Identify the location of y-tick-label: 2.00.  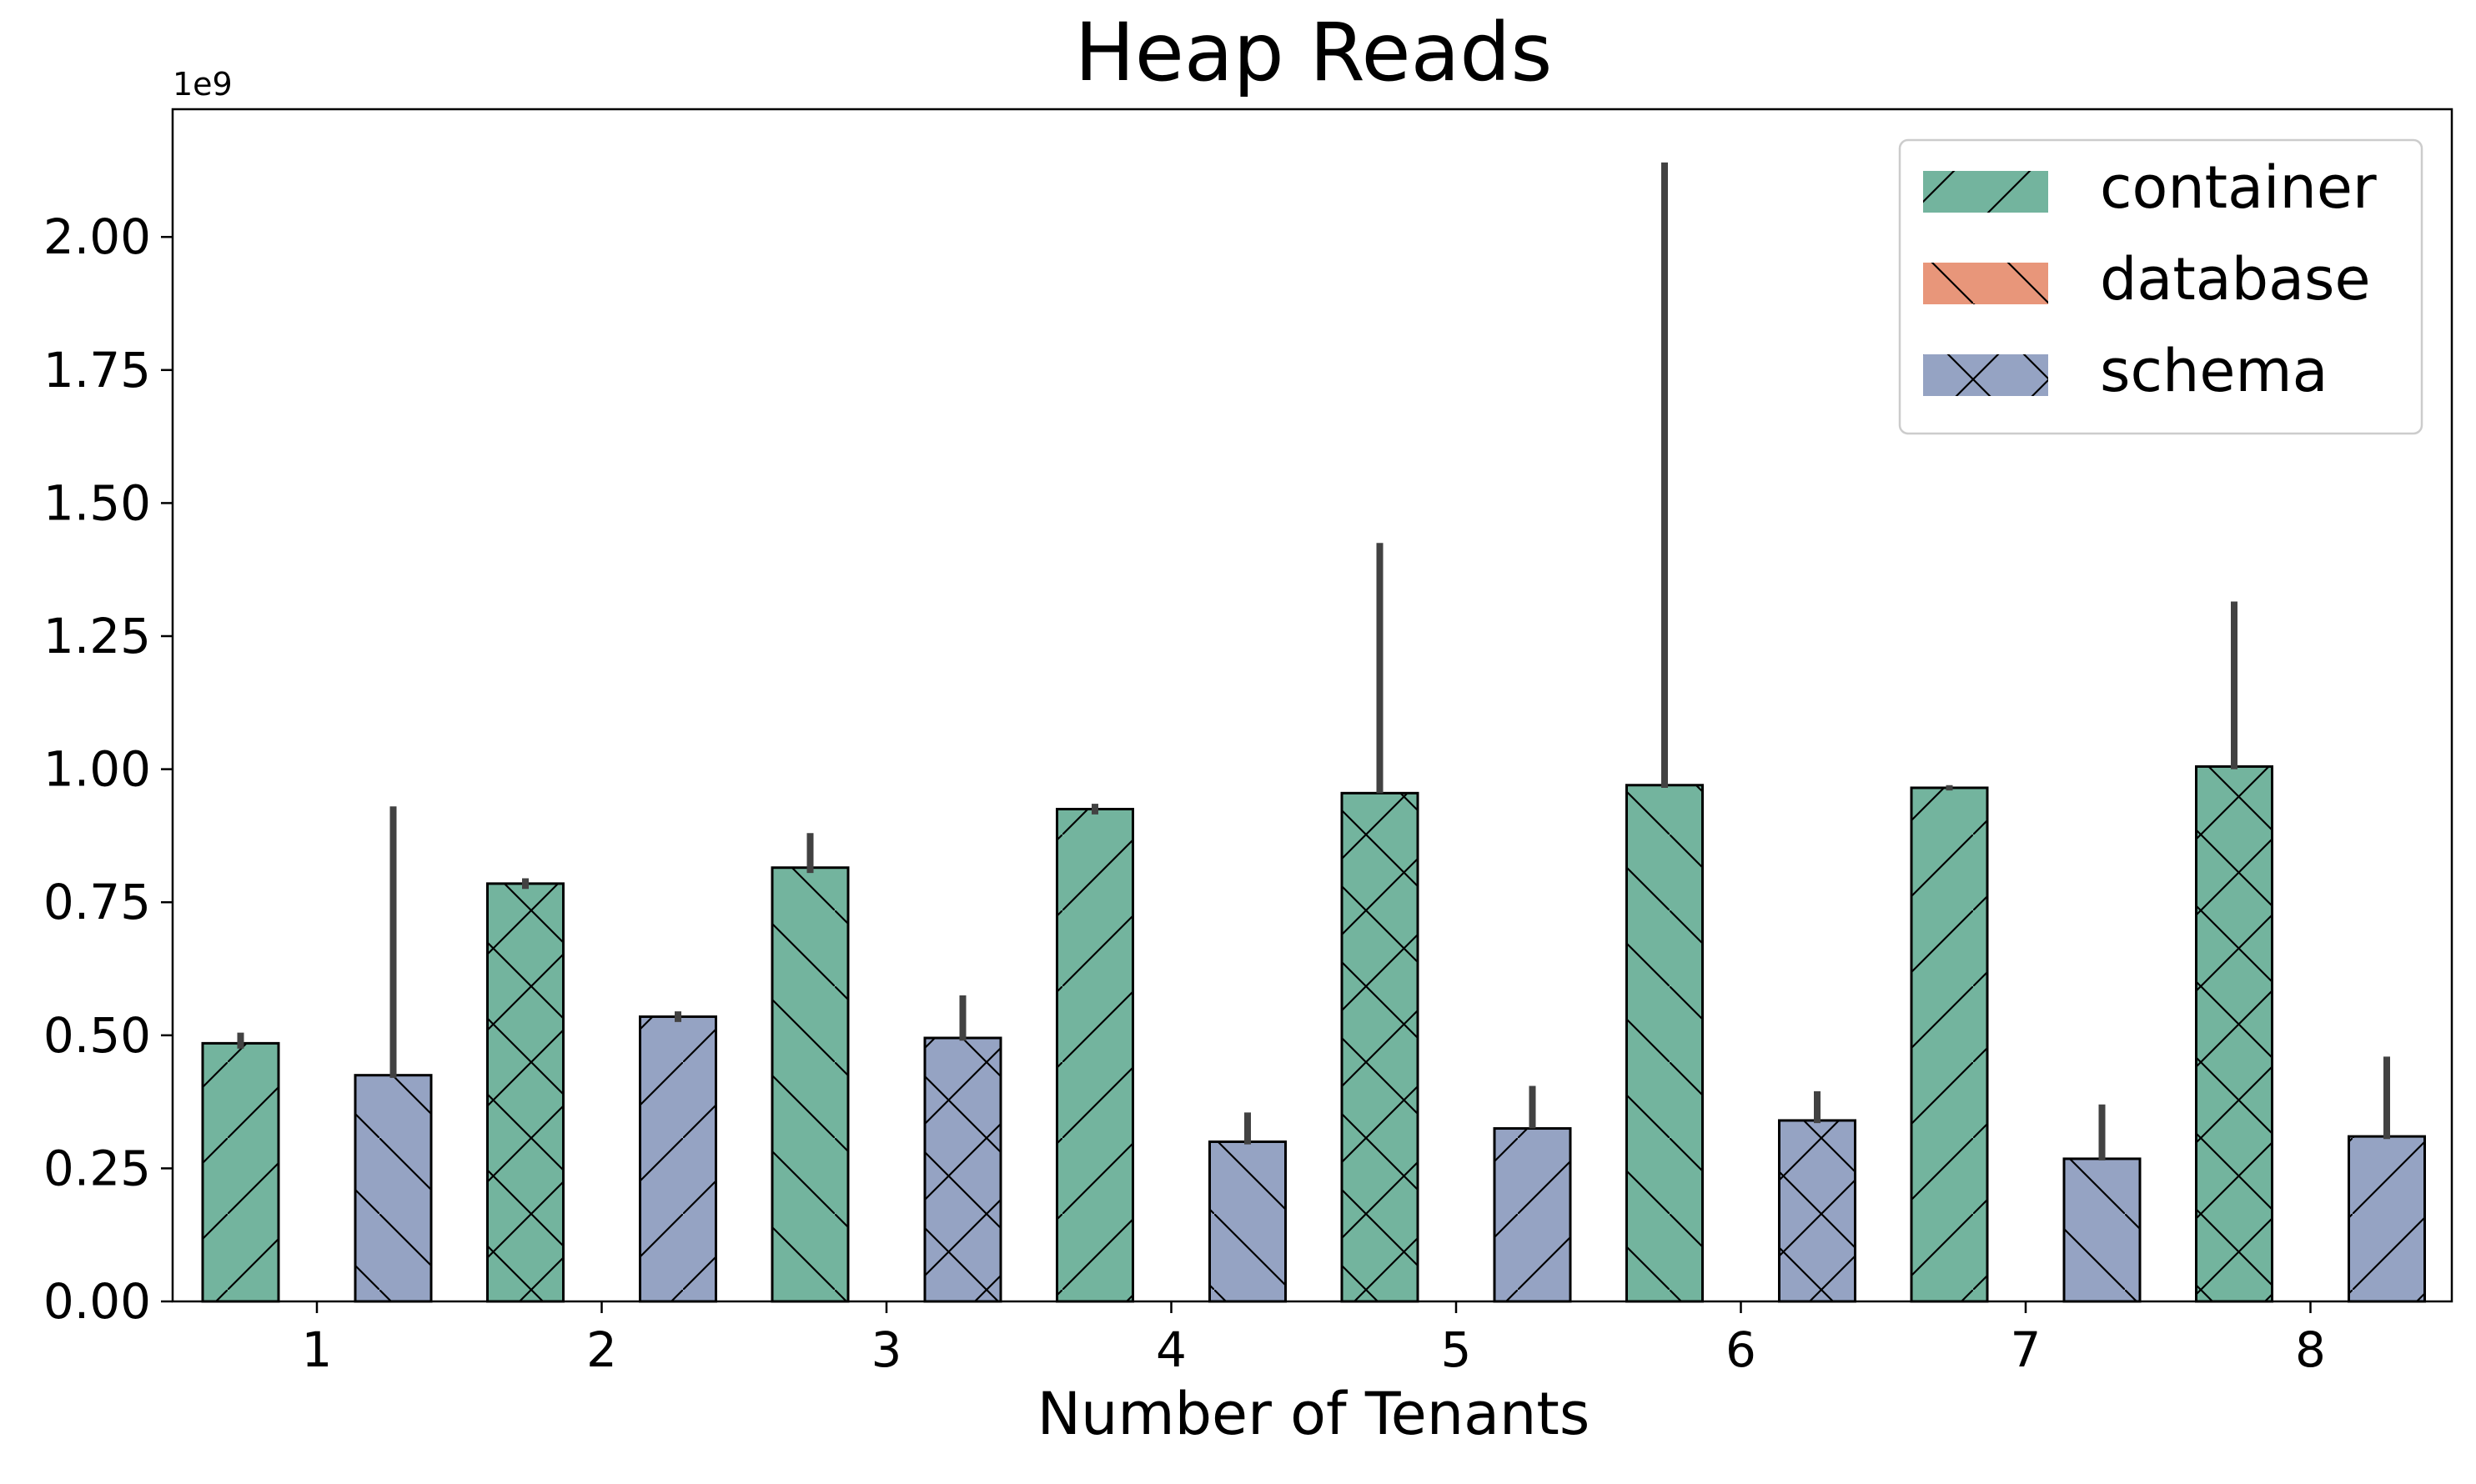
(97, 236).